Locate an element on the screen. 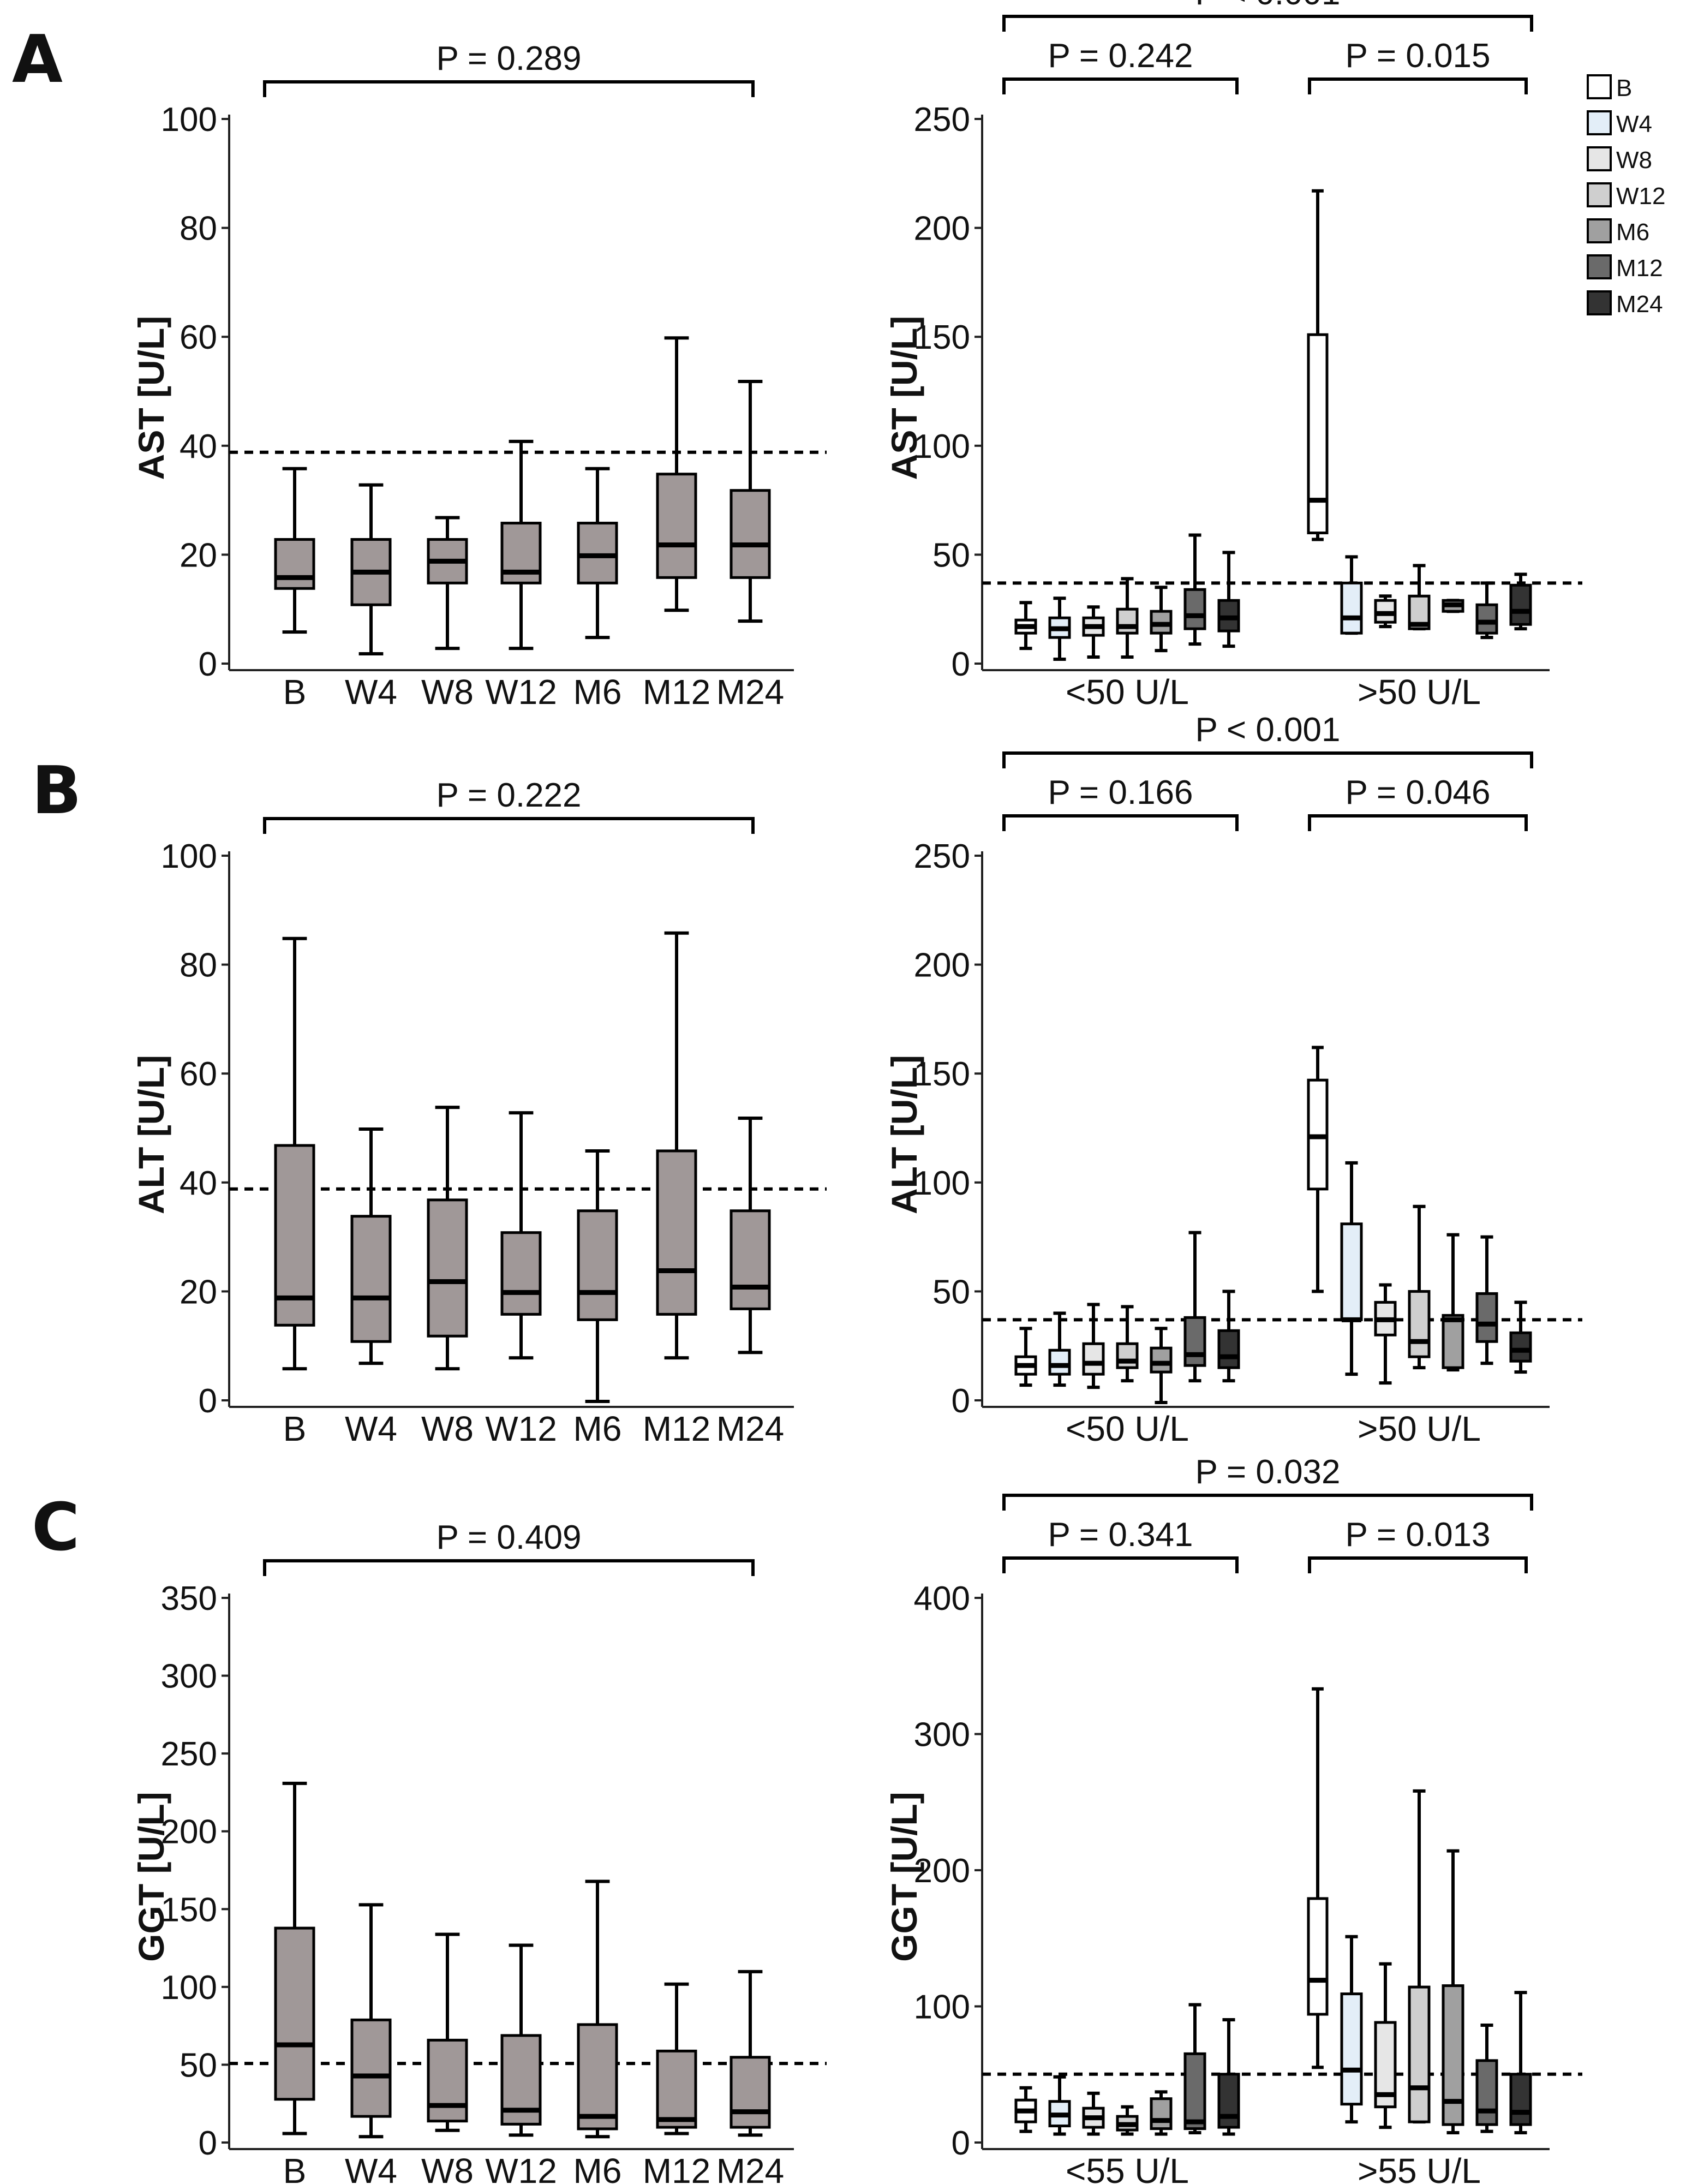 This screenshot has height=2184, width=1698. y-tick-label: 20 is located at coordinates (199, 555).